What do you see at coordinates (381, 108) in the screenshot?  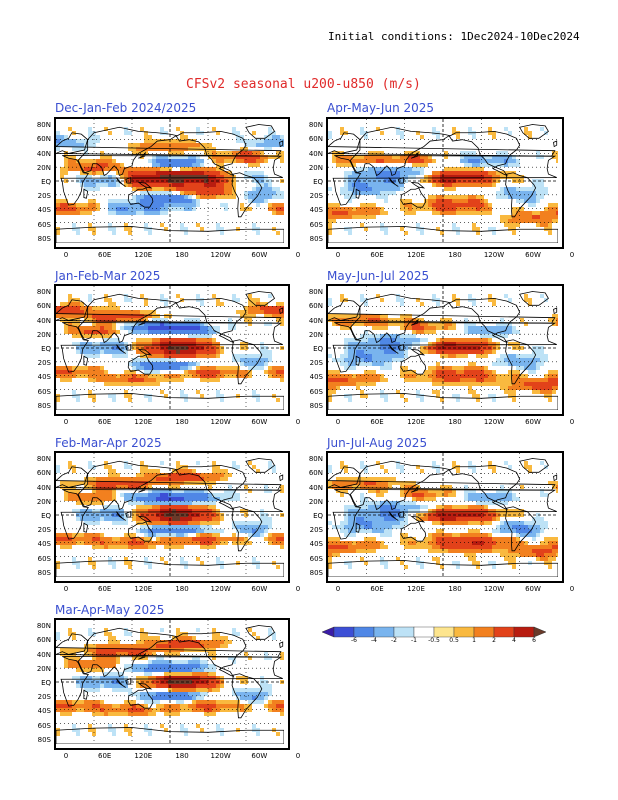 I see `panel-title-amj: Apr-May-Jun 2025` at bounding box center [381, 108].